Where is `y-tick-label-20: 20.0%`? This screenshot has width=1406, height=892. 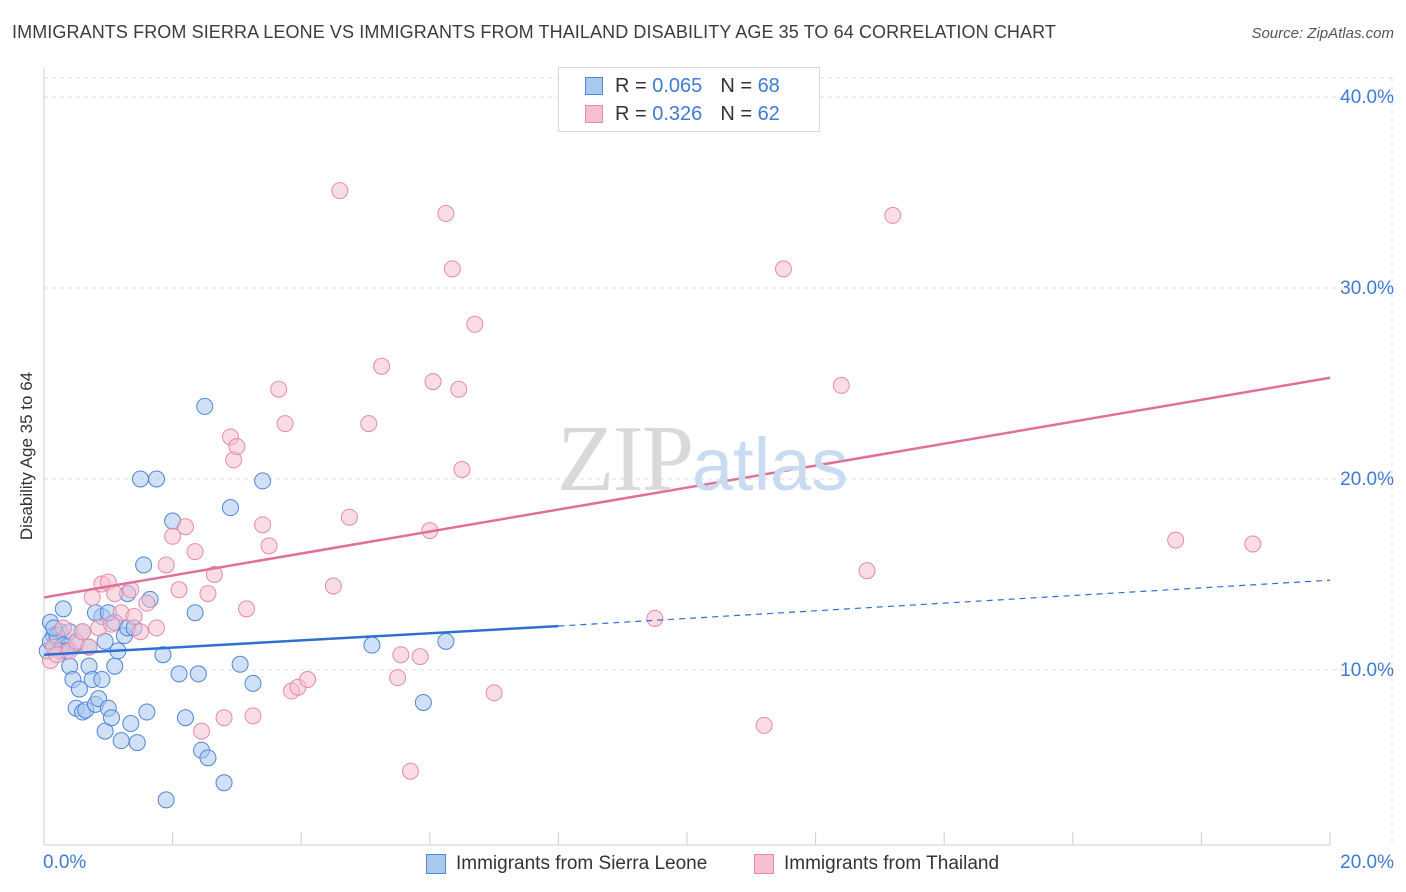 y-tick-label-20: 20.0% is located at coordinates (1367, 479).